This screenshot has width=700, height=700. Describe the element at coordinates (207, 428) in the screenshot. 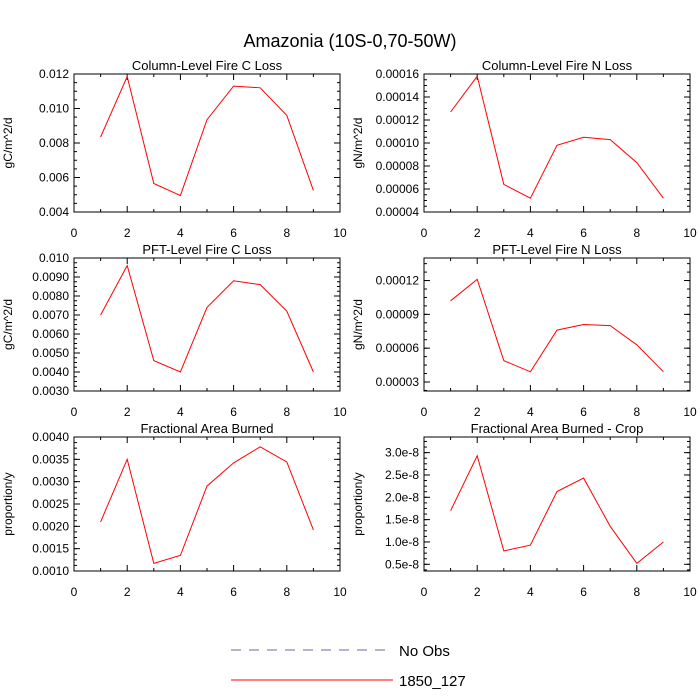

I see `panel-title: Fractional Area Burned` at that location.